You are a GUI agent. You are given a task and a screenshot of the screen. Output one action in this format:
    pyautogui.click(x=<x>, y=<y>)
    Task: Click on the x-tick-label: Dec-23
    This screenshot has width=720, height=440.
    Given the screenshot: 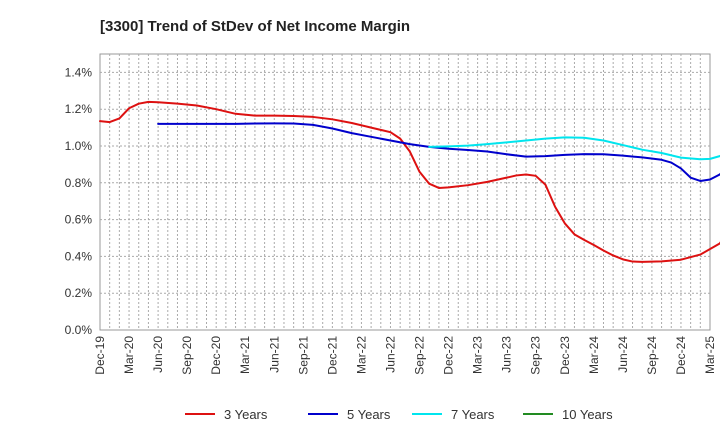 What is the action you would take?
    pyautogui.click(x=565, y=355)
    